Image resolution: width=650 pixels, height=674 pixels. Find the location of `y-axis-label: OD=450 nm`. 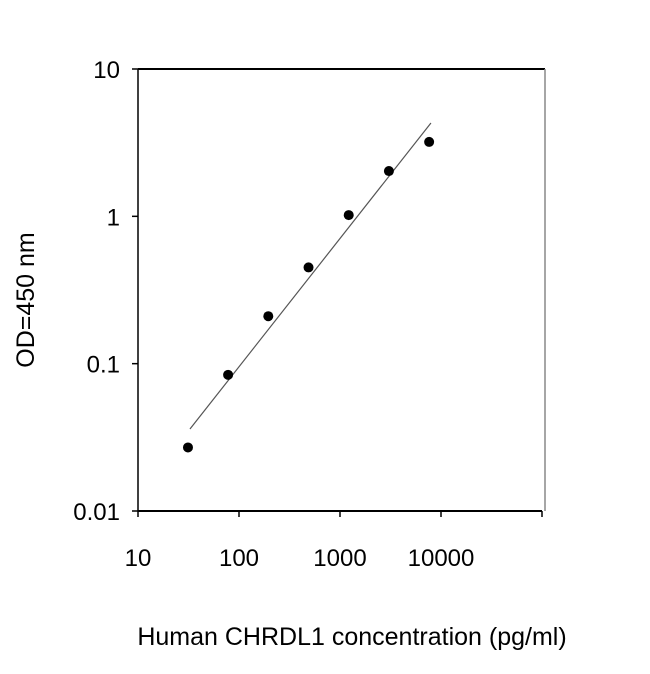

y-axis-label: OD=450 nm is located at coordinates (26, 300).